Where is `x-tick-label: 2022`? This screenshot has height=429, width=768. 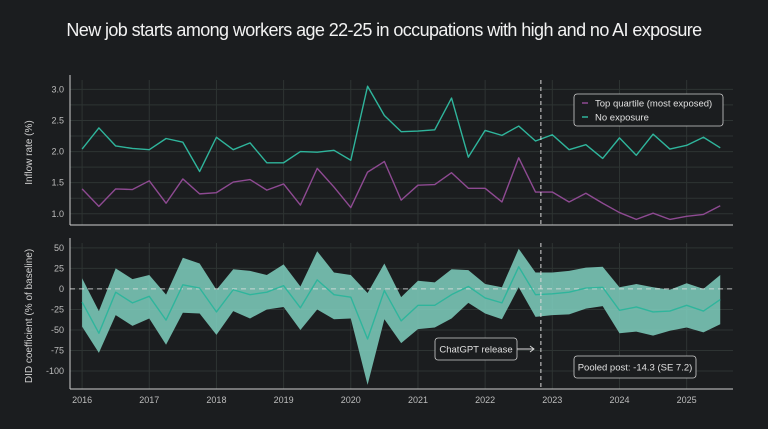 x-tick-label: 2022 is located at coordinates (485, 400).